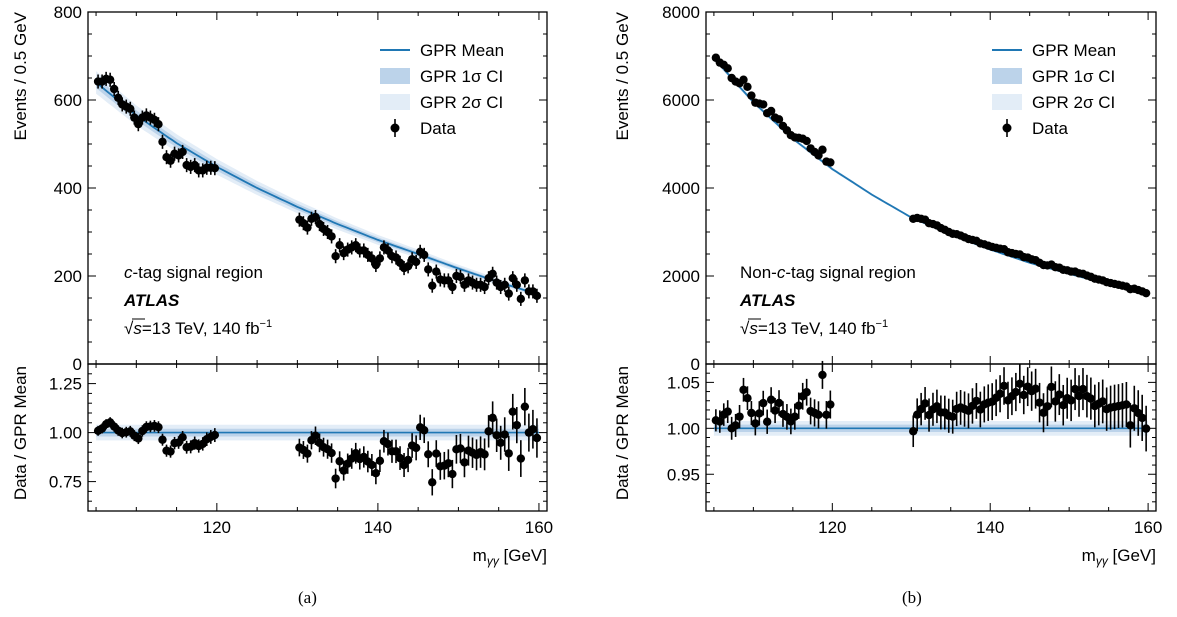 The image size is (1177, 617). Describe the element at coordinates (395, 76) in the screenshot. I see `legend-swatch-1sigma` at that location.